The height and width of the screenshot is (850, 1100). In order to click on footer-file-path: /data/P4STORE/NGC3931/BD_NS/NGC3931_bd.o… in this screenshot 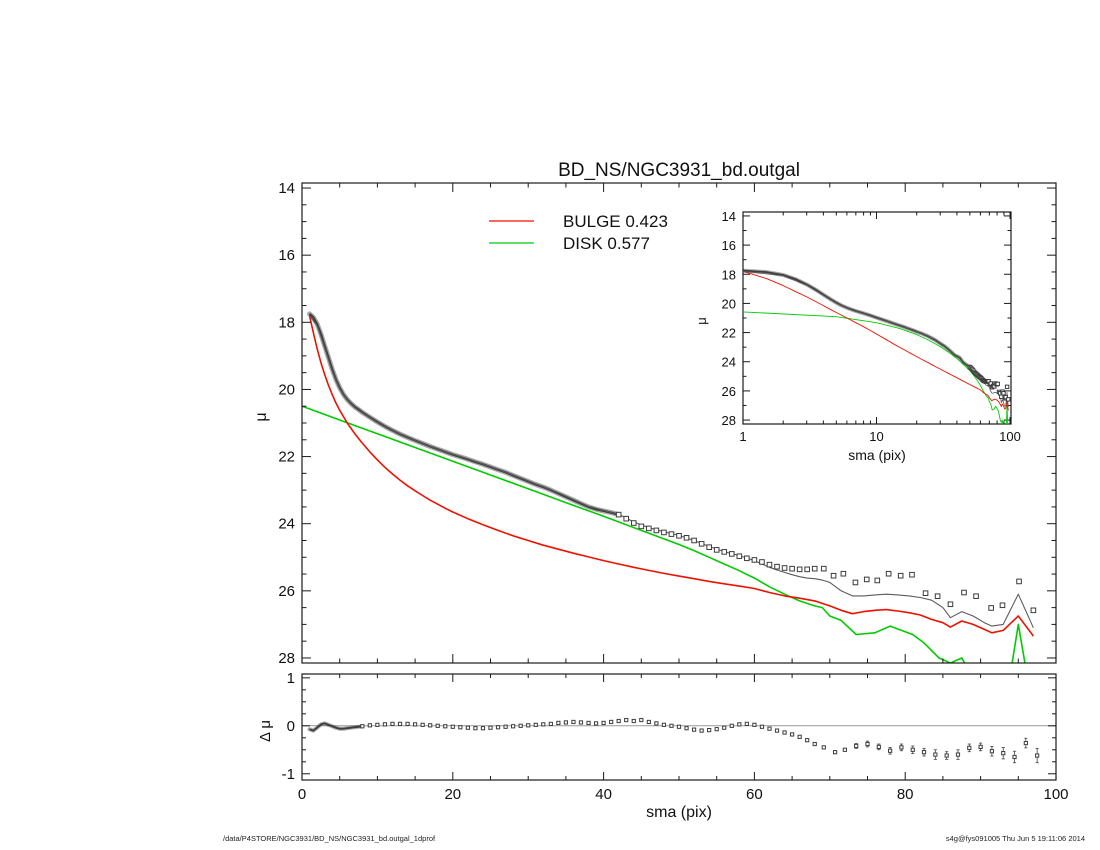, I will do `click(329, 838)`.